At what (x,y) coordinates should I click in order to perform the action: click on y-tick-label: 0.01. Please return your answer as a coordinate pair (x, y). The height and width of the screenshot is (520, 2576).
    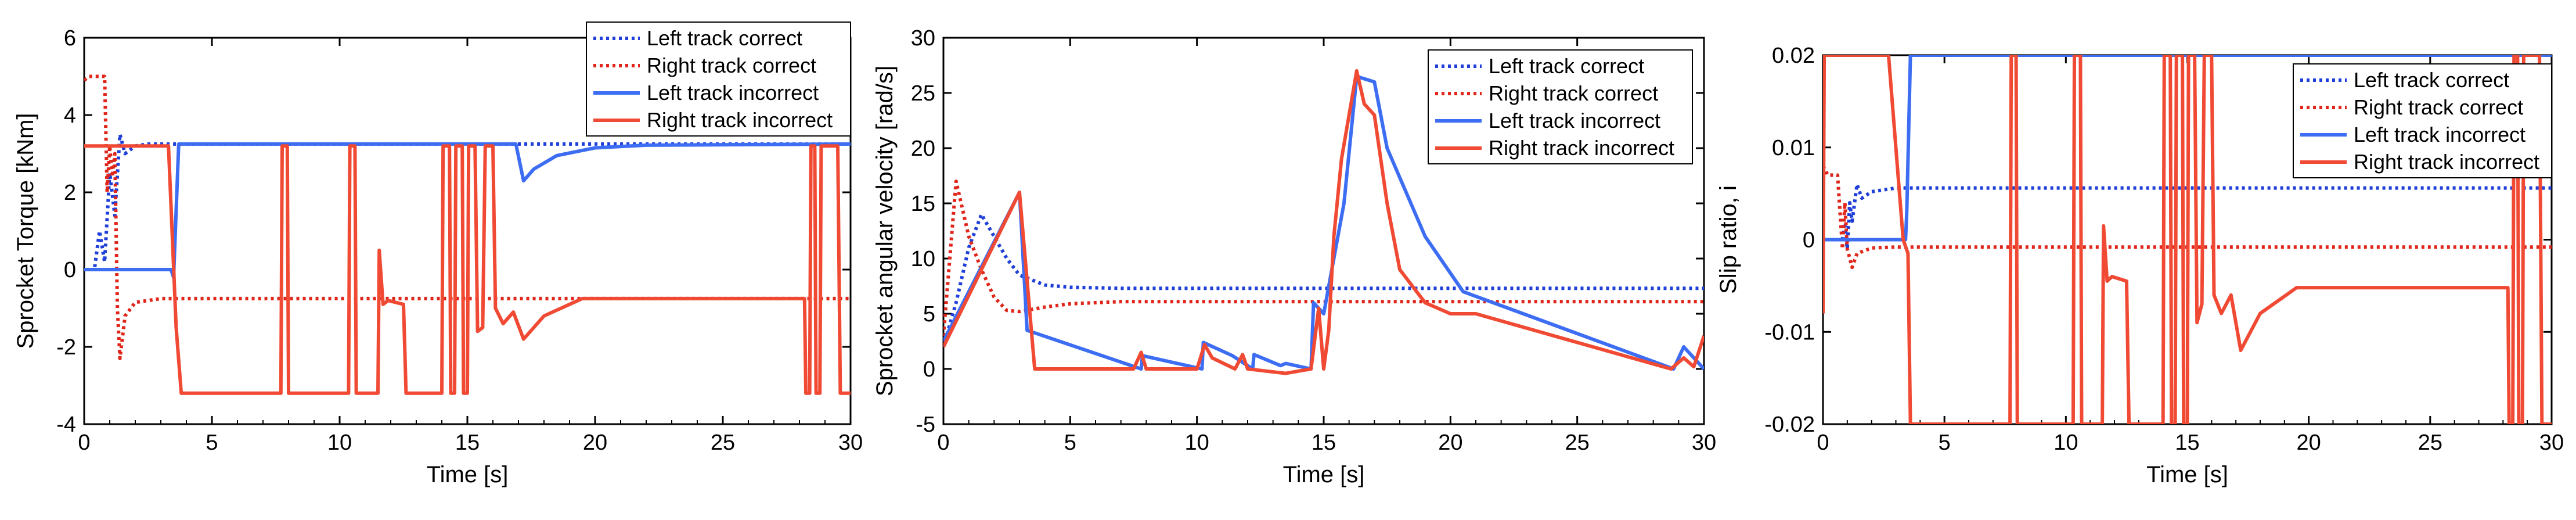
    Looking at the image, I should click on (1793, 148).